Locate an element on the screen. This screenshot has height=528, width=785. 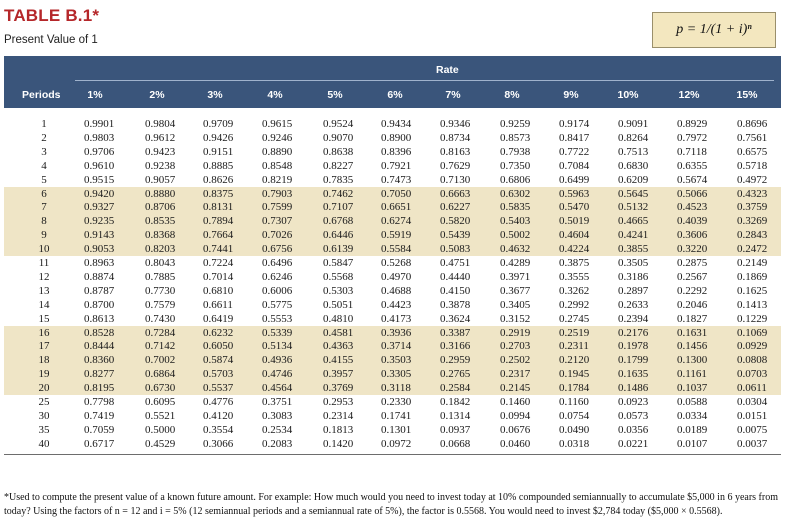
value-cell: 0.9070 is located at coordinates (338, 137).